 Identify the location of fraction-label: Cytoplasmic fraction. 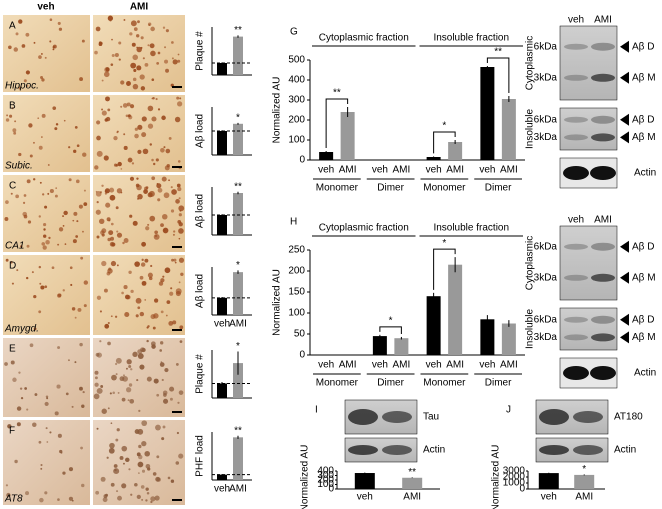
(364, 228).